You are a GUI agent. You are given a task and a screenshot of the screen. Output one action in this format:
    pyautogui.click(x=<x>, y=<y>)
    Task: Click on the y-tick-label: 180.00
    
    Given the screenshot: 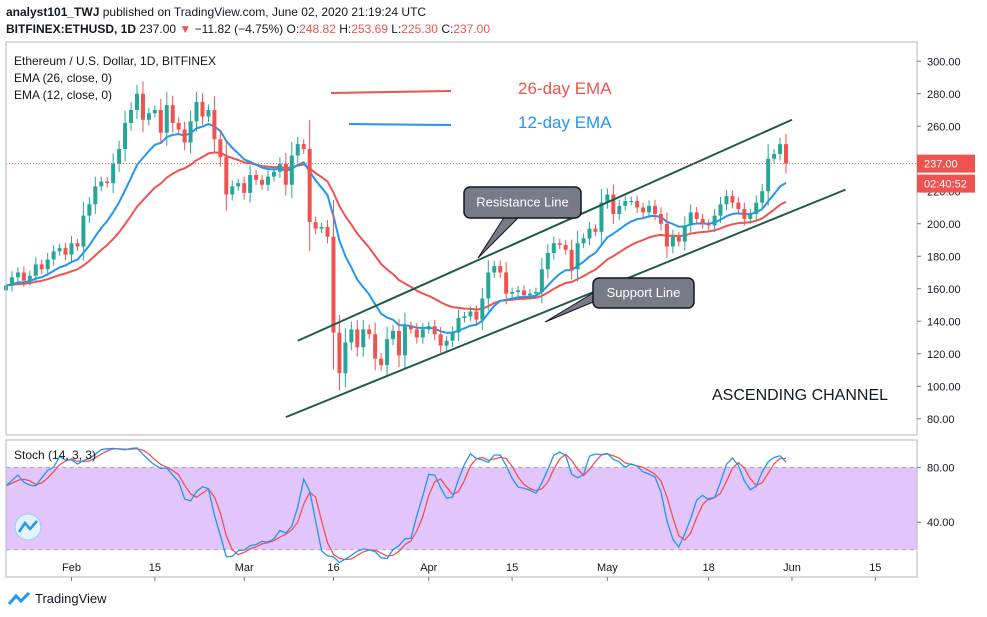 What is the action you would take?
    pyautogui.click(x=944, y=257)
    